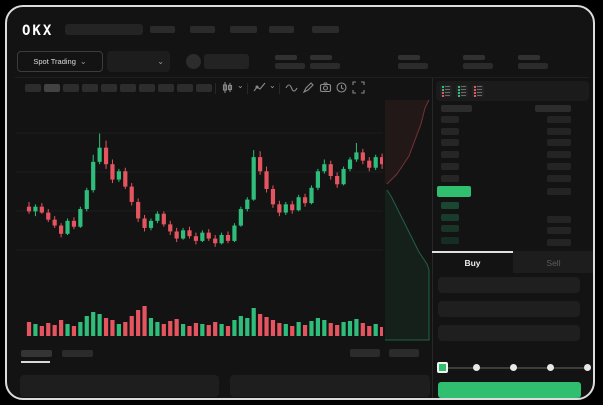 This screenshot has width=603, height=405. I want to click on orderbook-layout-icon-bids, so click(462, 91).